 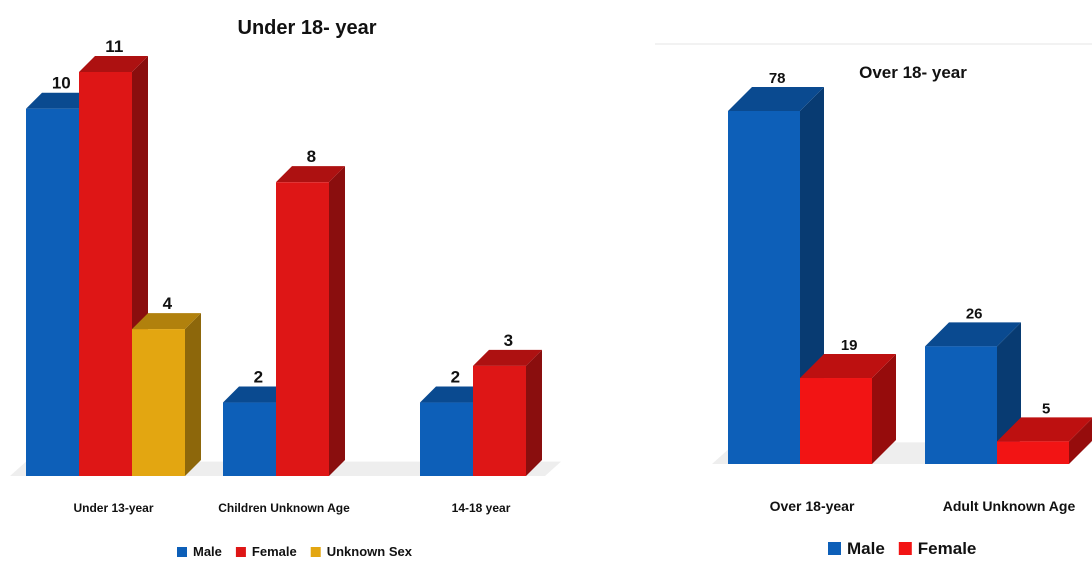 I want to click on bar-value-label: 26, so click(x=974, y=313).